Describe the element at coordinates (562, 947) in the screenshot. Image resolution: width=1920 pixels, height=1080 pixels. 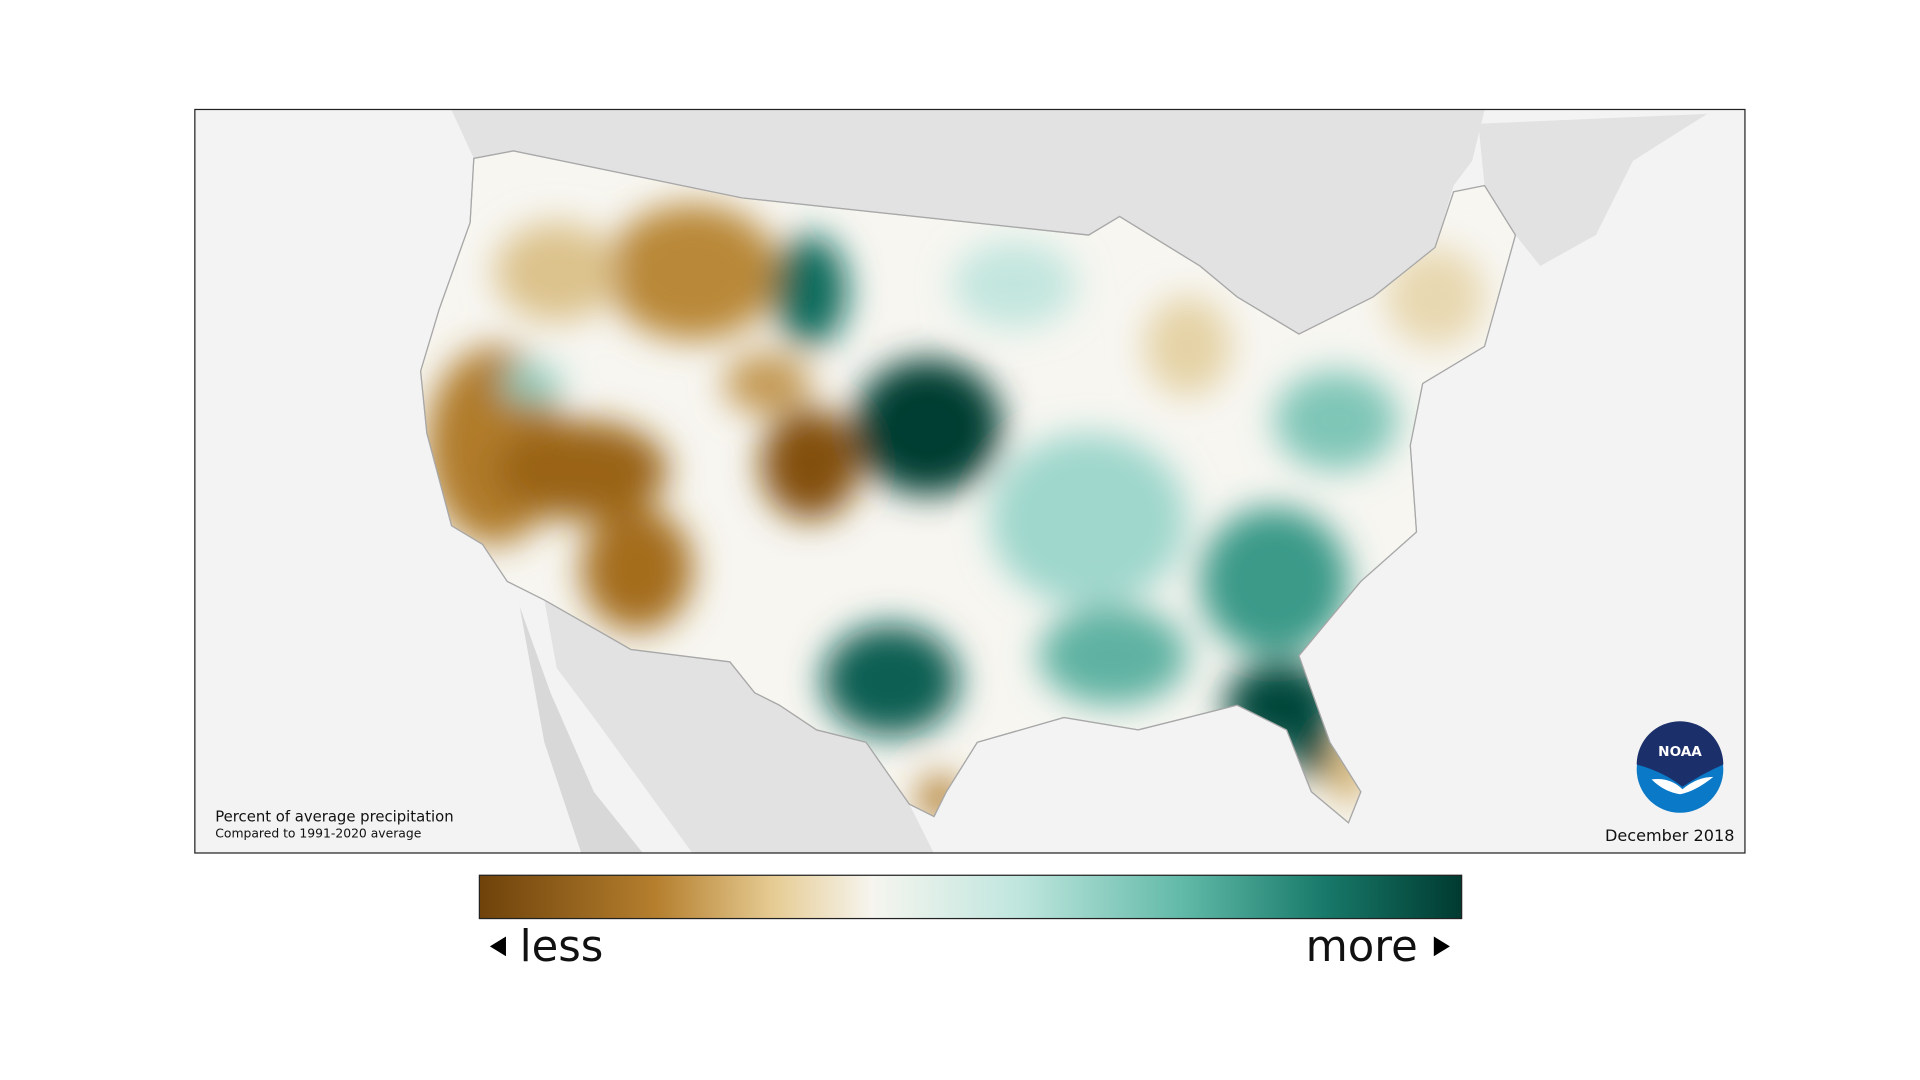
I see `legend-less: less` at that location.